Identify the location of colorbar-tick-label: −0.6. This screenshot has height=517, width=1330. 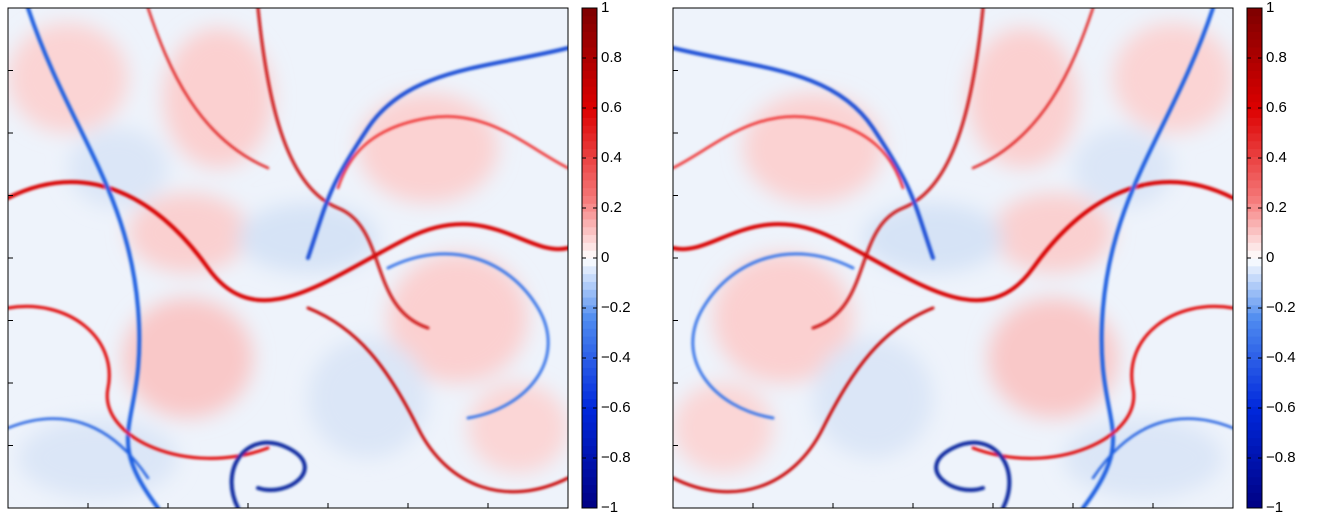
(616, 407).